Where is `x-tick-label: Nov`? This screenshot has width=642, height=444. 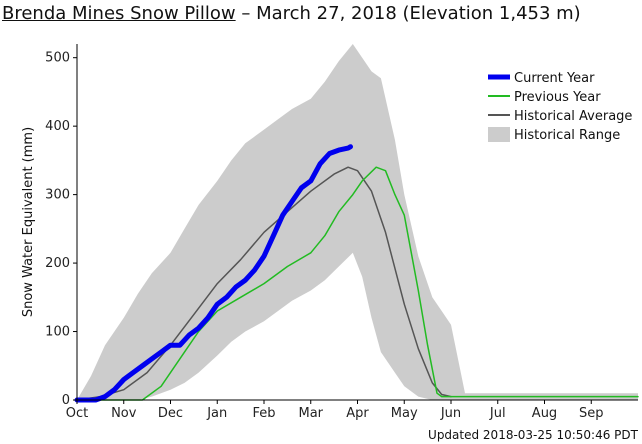
x-tick-label: Nov is located at coordinates (124, 413).